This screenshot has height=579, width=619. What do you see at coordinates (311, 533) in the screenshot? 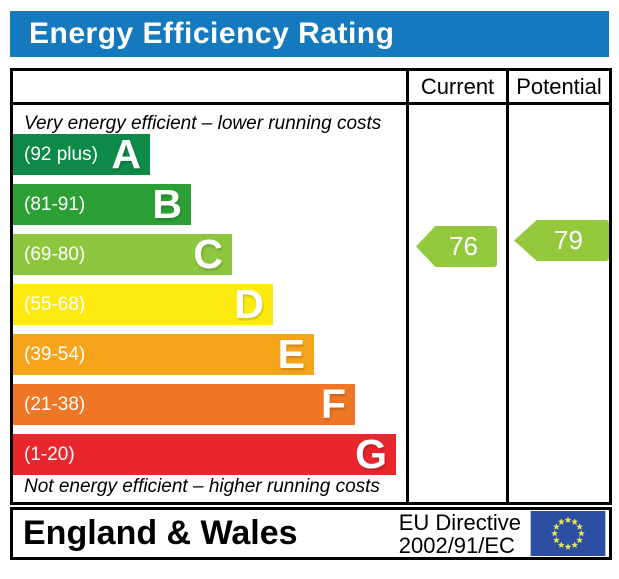
I see `footer-bar: England & Wales EU Directive 2002/91/EC` at bounding box center [311, 533].